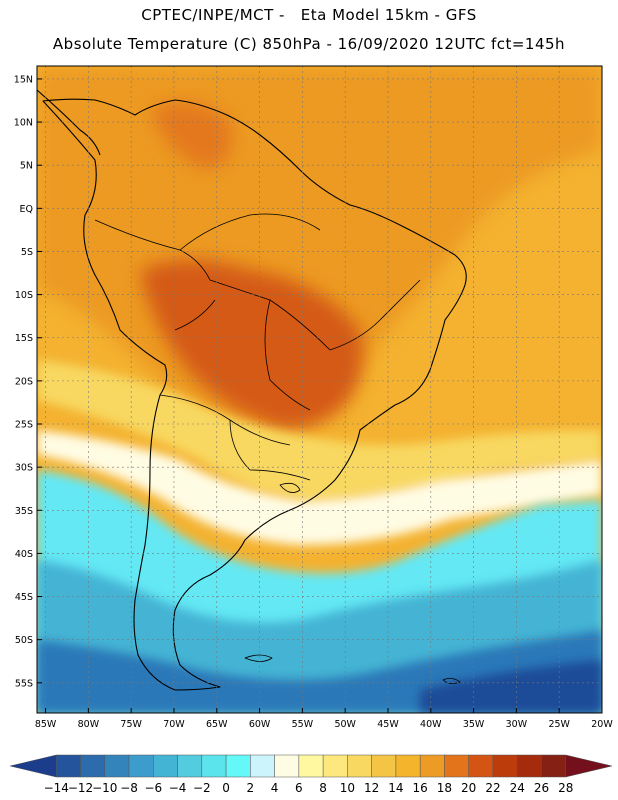 Image resolution: width=618 pixels, height=800 pixels. Describe the element at coordinates (24, 554) in the screenshot. I see `lat-label: 40S` at that location.